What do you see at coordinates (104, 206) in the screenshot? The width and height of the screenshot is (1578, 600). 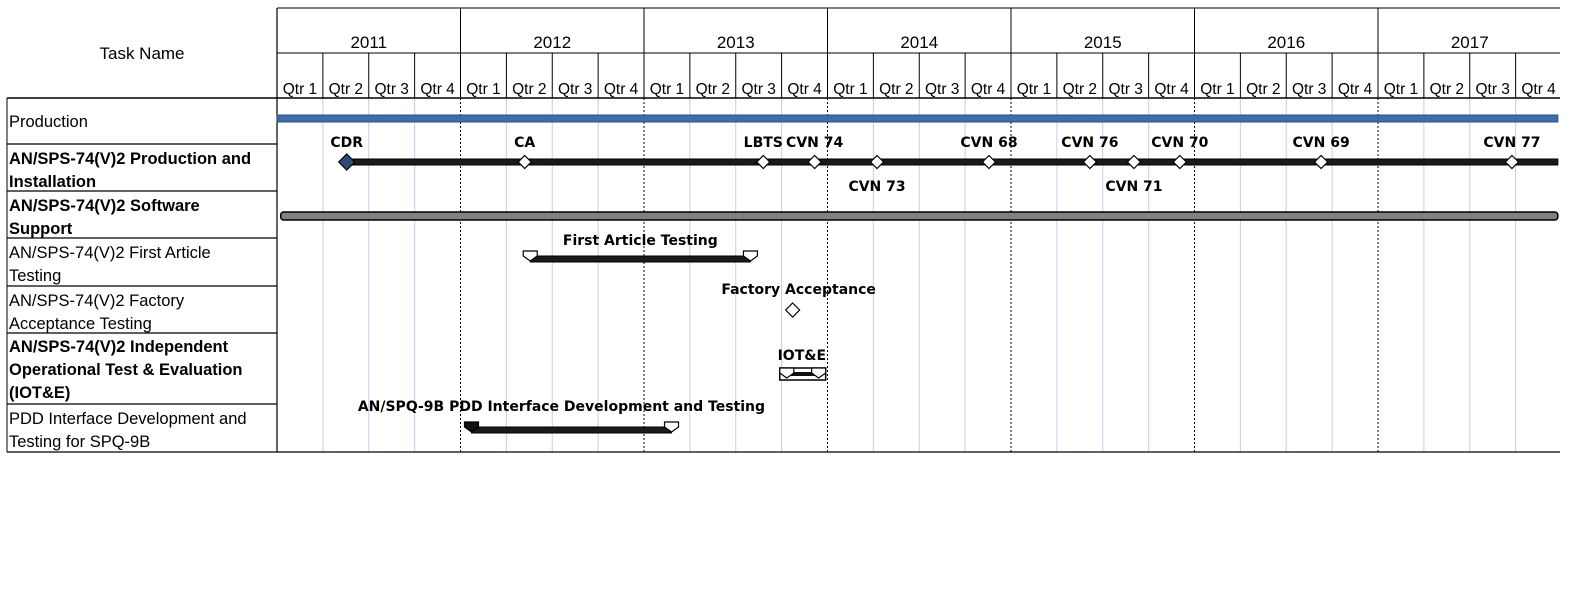 I see `task-name: AN/SPS-74(V)2 Software` at bounding box center [104, 206].